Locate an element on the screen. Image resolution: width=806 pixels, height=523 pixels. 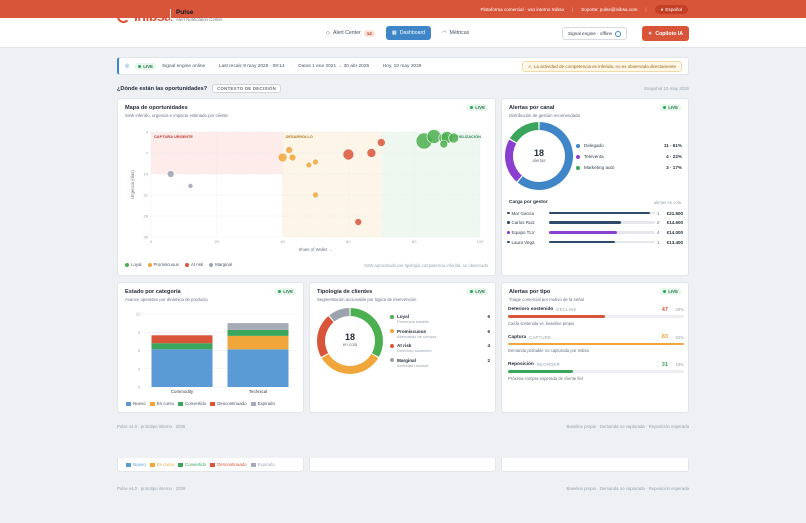
manager-dot-icon is located at coordinates (508, 213).